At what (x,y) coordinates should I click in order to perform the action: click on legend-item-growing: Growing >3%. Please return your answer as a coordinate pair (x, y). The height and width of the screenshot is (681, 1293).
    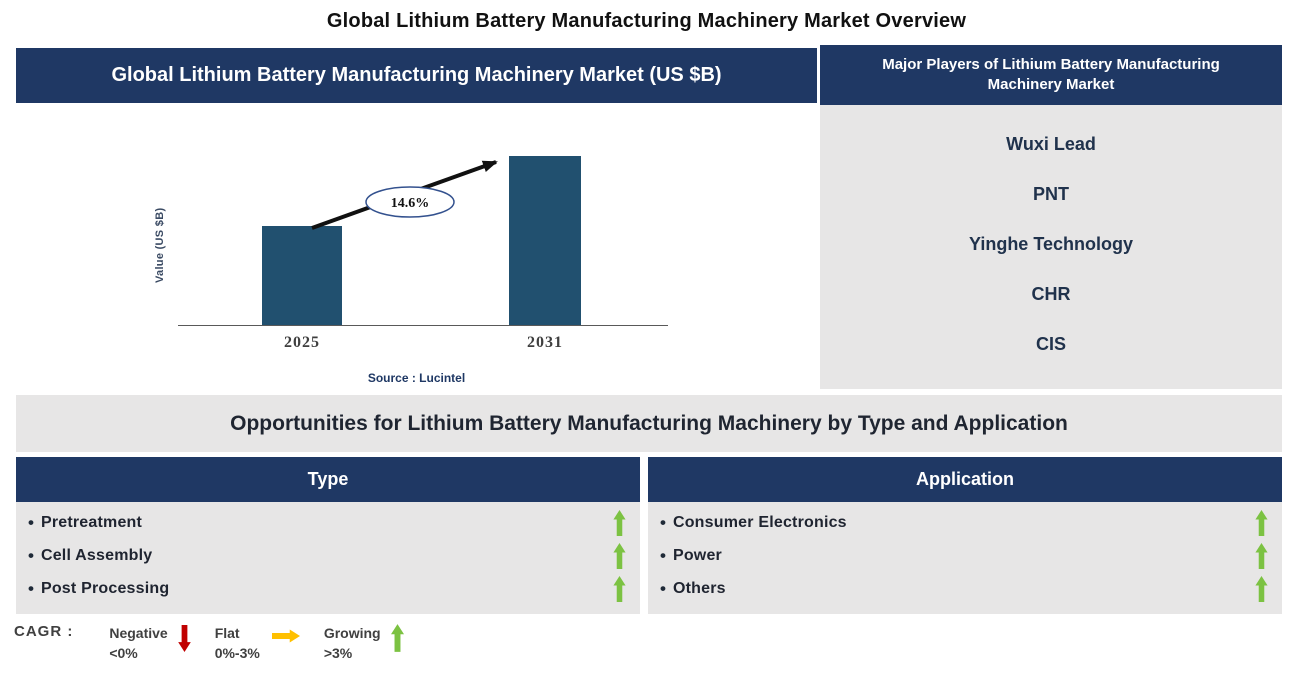
    Looking at the image, I should click on (364, 643).